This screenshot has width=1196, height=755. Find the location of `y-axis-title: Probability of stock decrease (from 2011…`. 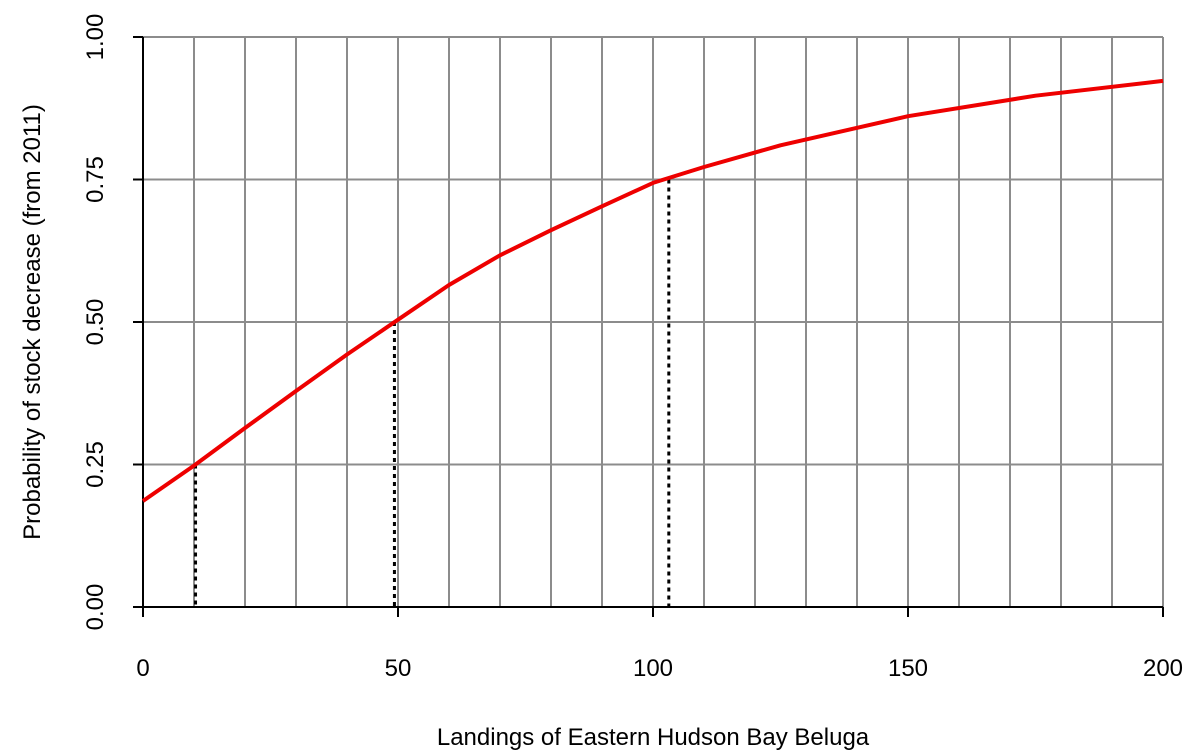

y-axis-title: Probability of stock decrease (from 2011… is located at coordinates (32, 322).